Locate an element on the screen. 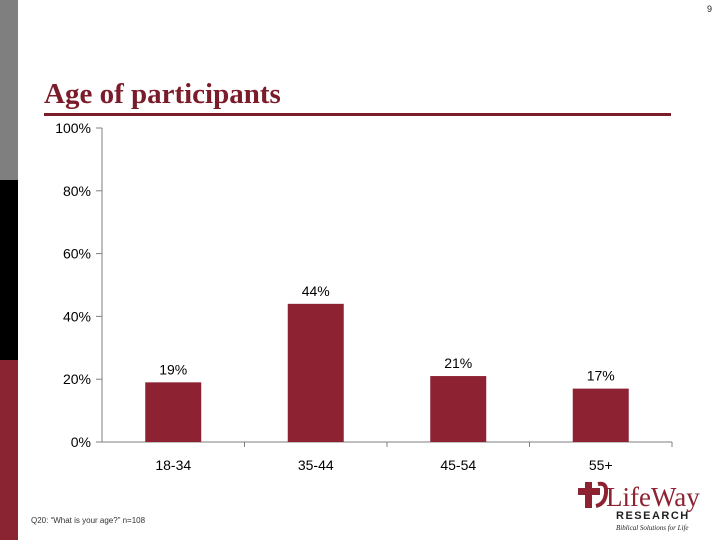 The height and width of the screenshot is (540, 720). x-tick-label: 55+ is located at coordinates (601, 465).